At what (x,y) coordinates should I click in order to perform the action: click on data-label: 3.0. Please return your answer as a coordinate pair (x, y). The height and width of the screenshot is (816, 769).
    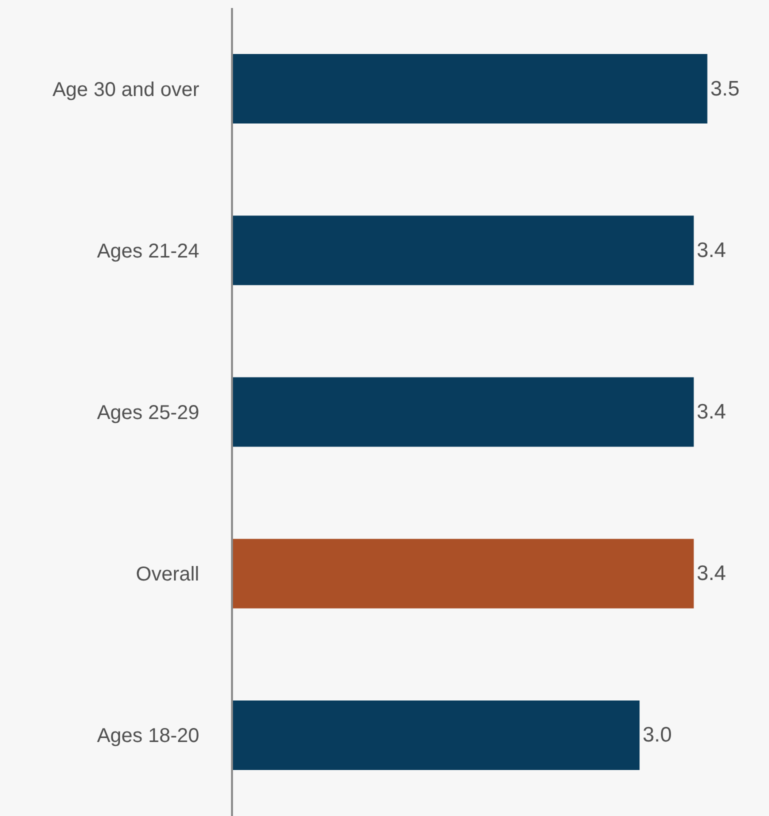
    Looking at the image, I should click on (657, 735).